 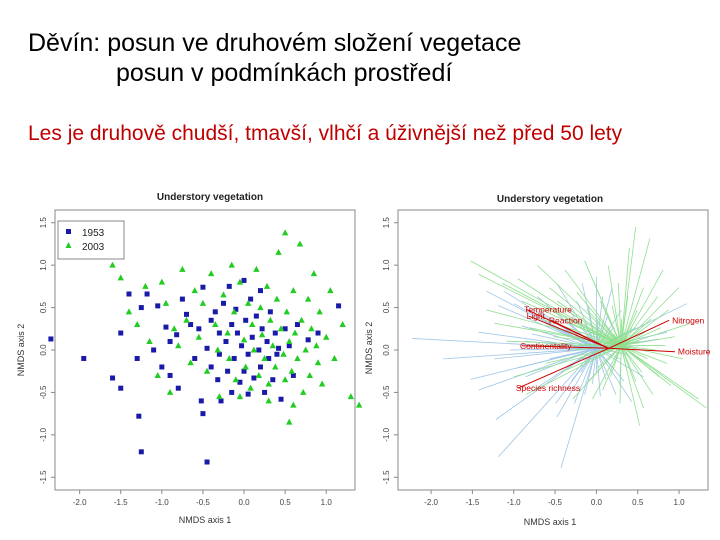 What do you see at coordinates (473, 502) in the screenshot?
I see `x-tick-label: -1.5` at bounding box center [473, 502].